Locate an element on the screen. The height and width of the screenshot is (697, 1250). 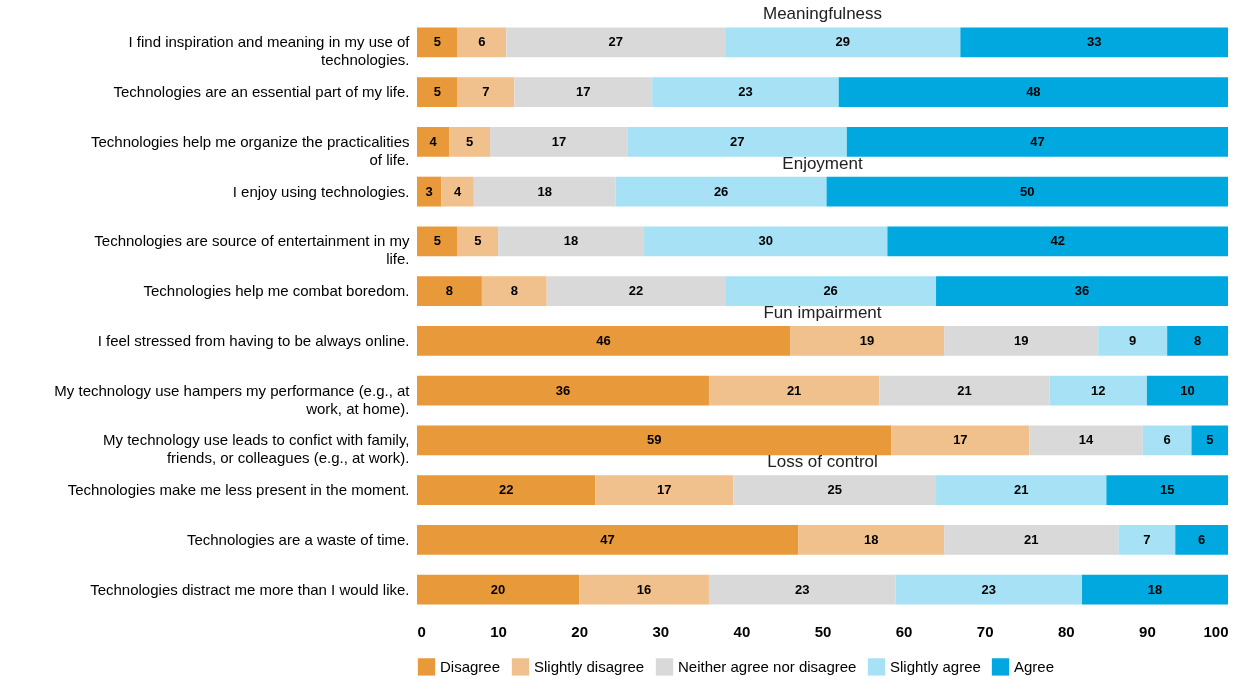
data-label: 8 is located at coordinates (1197, 340).